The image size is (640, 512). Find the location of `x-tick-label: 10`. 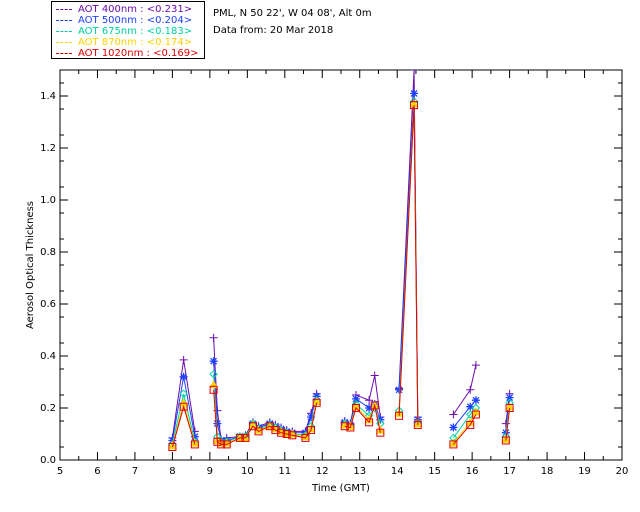

x-tick-label: 10 is located at coordinates (247, 471).